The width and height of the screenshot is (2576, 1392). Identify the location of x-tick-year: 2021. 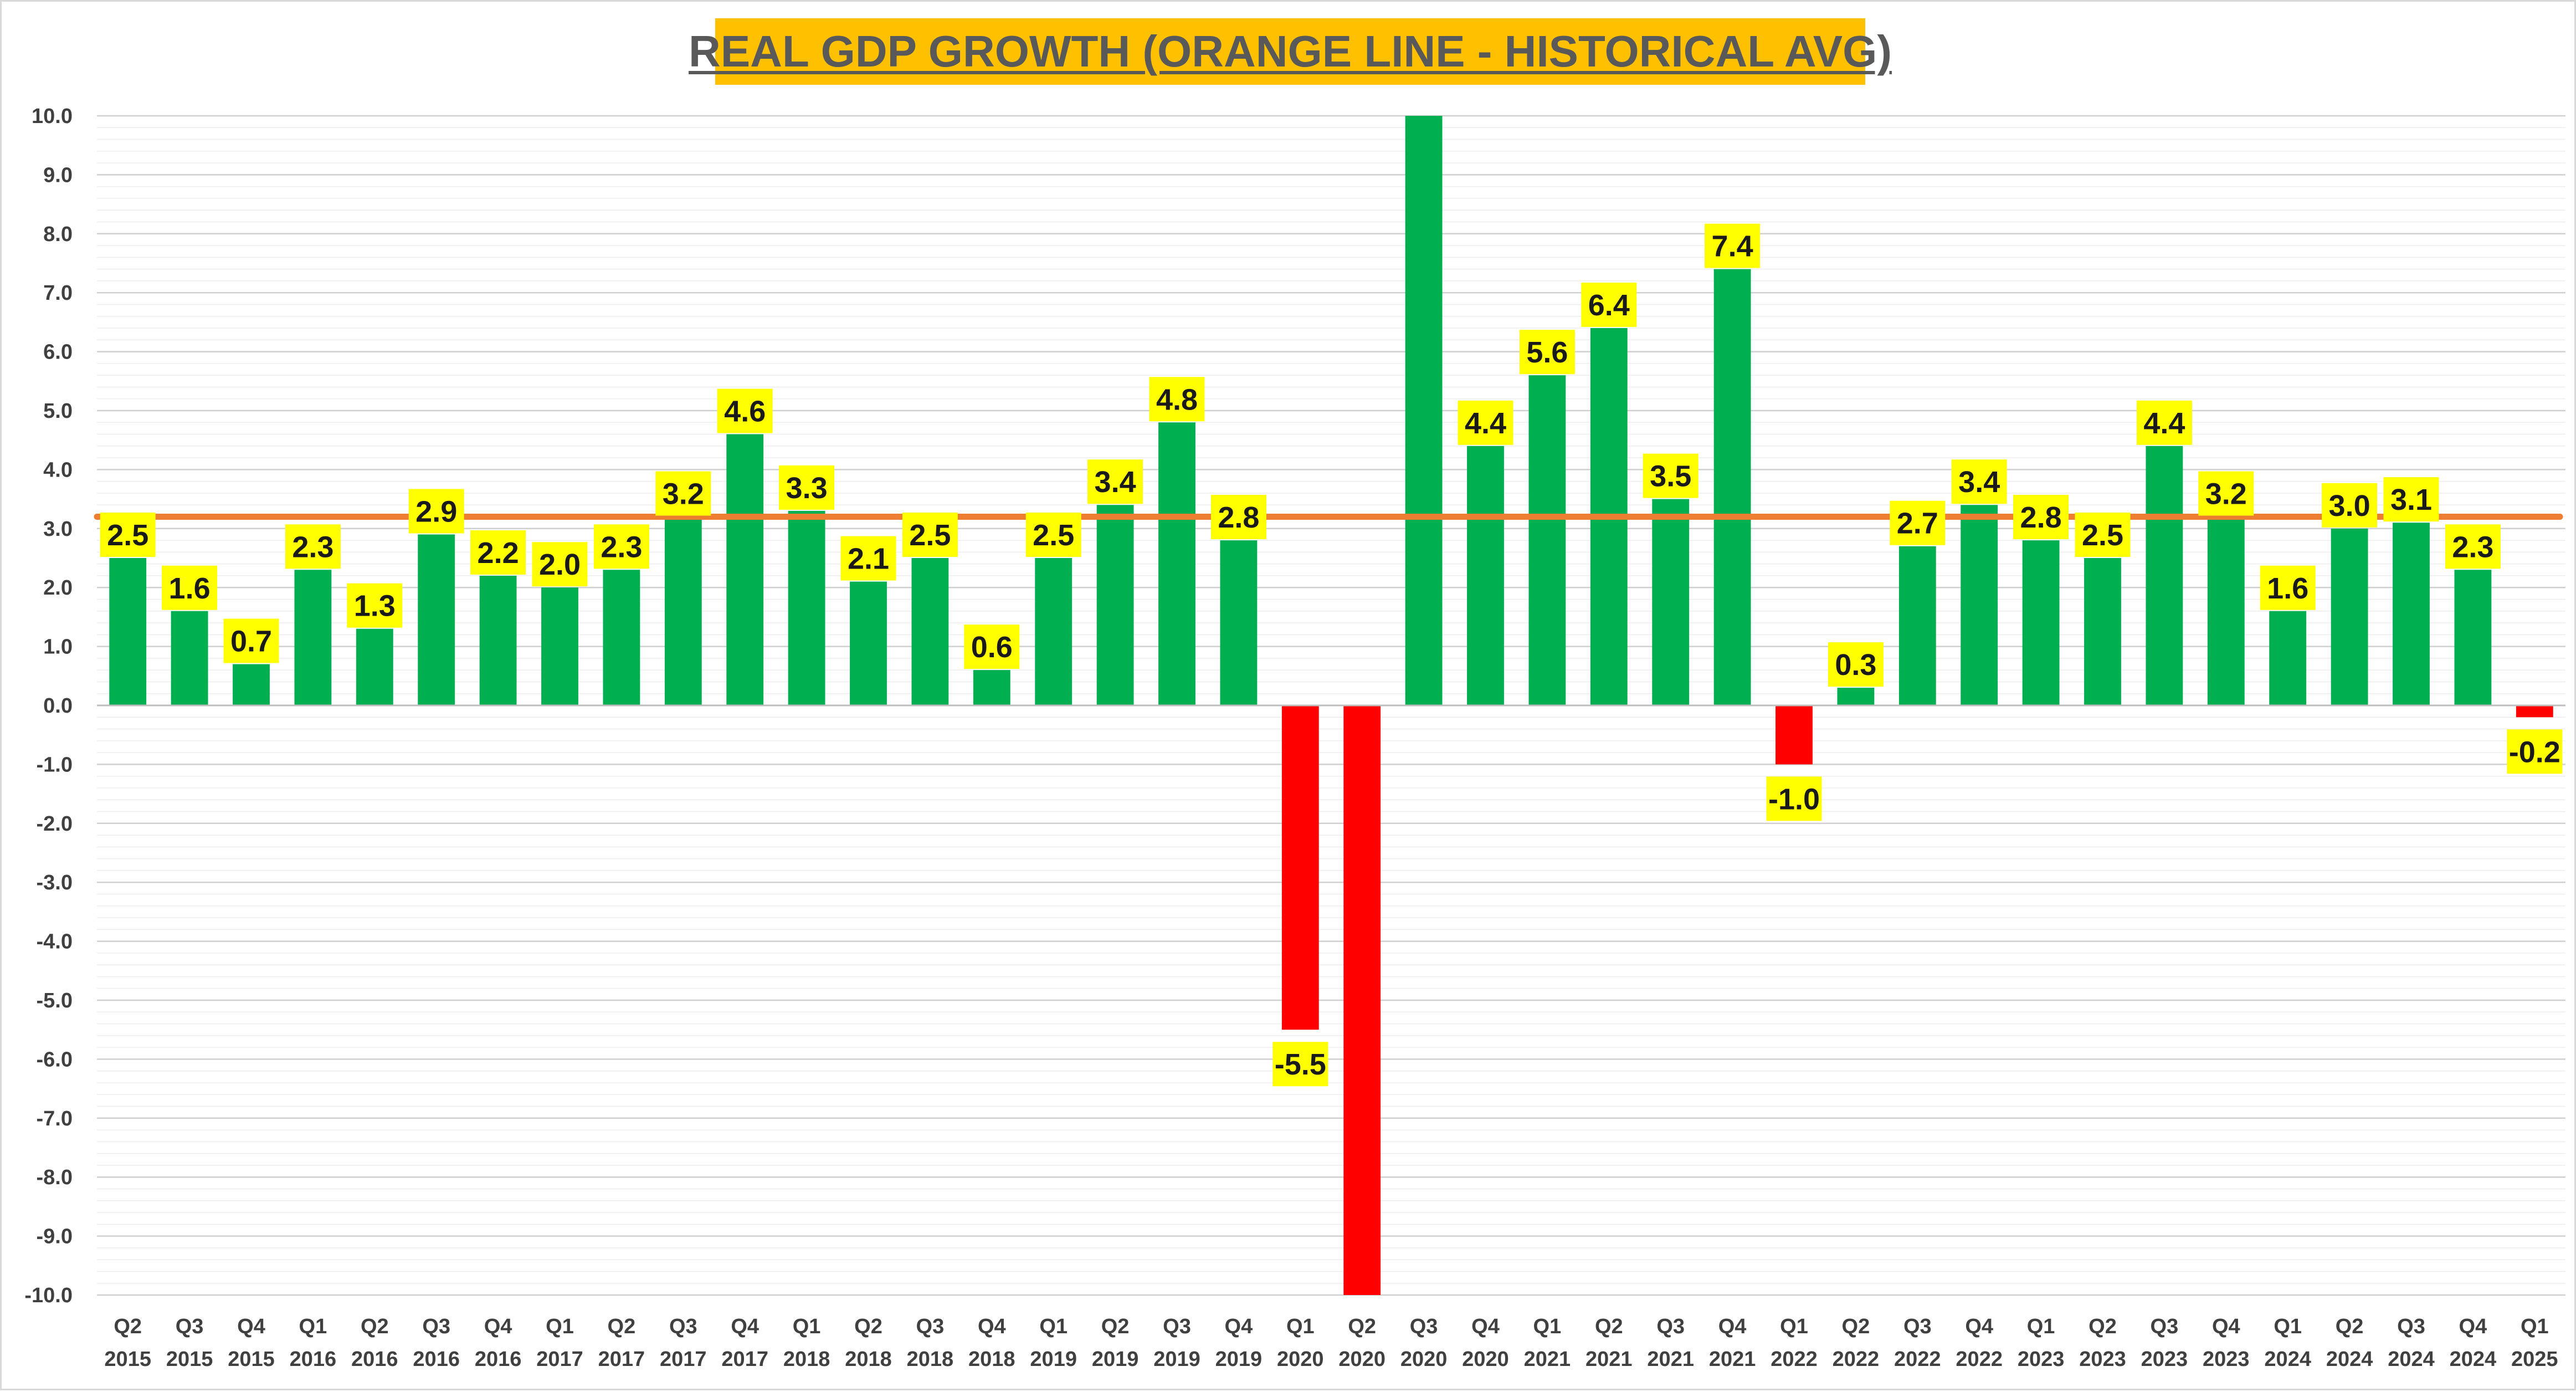
(1547, 1359).